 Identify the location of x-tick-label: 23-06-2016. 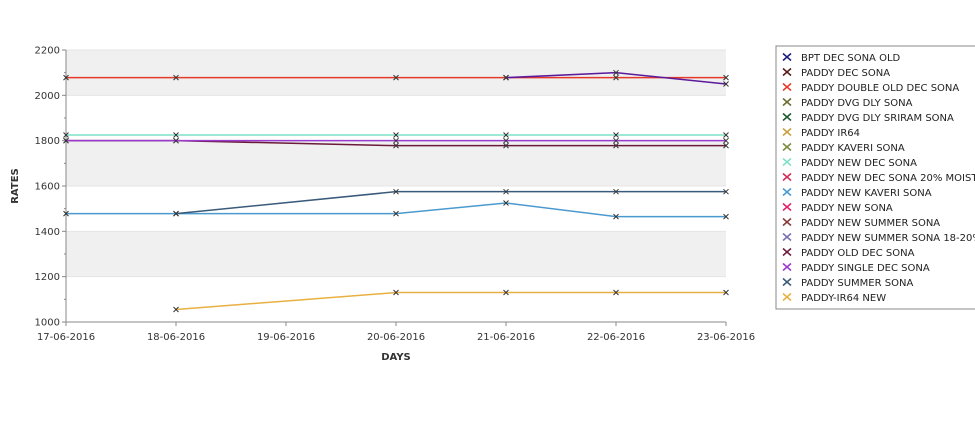
(726, 337).